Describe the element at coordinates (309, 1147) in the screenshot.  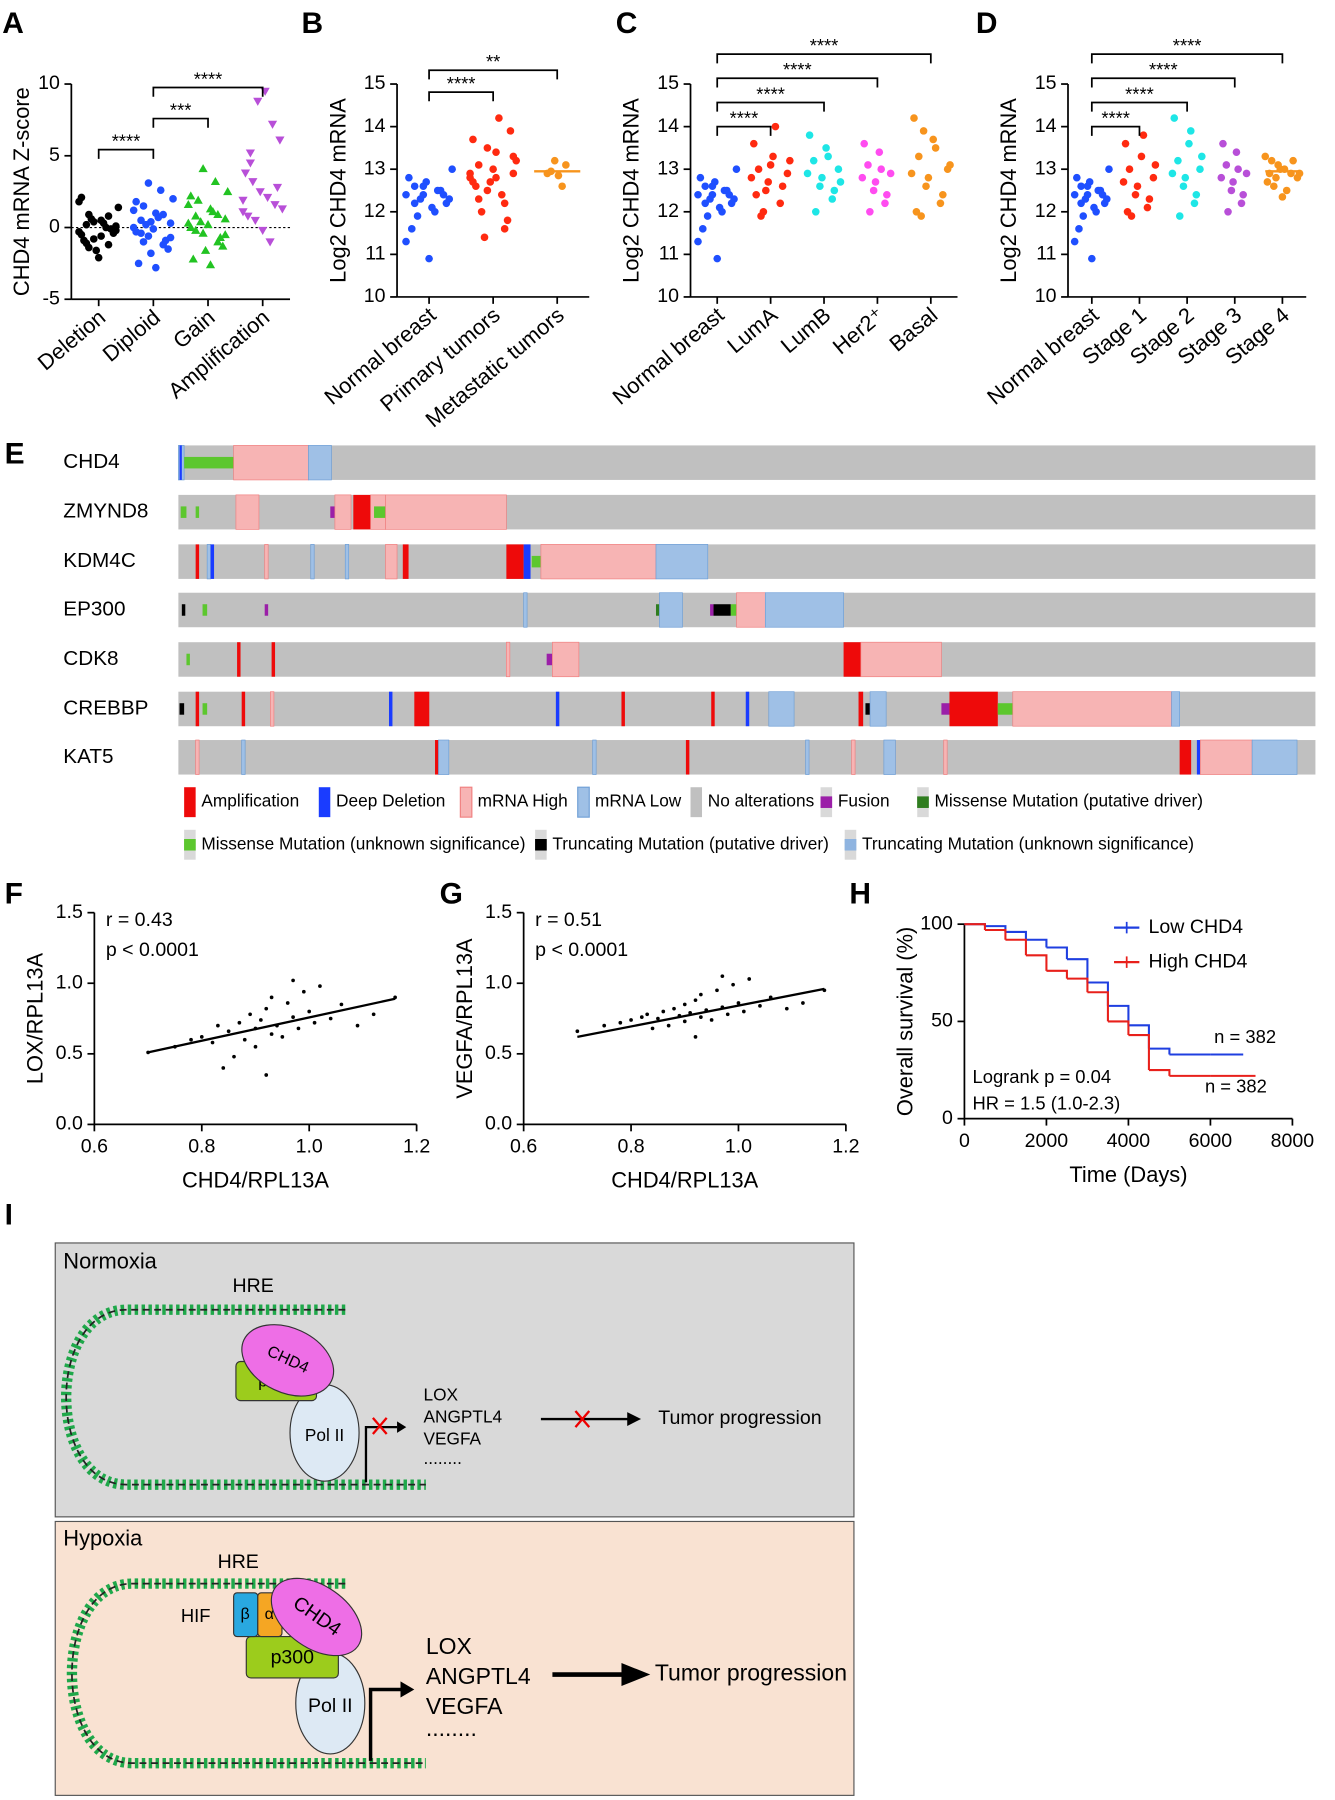
I see `x-tick-label: 1.0` at that location.